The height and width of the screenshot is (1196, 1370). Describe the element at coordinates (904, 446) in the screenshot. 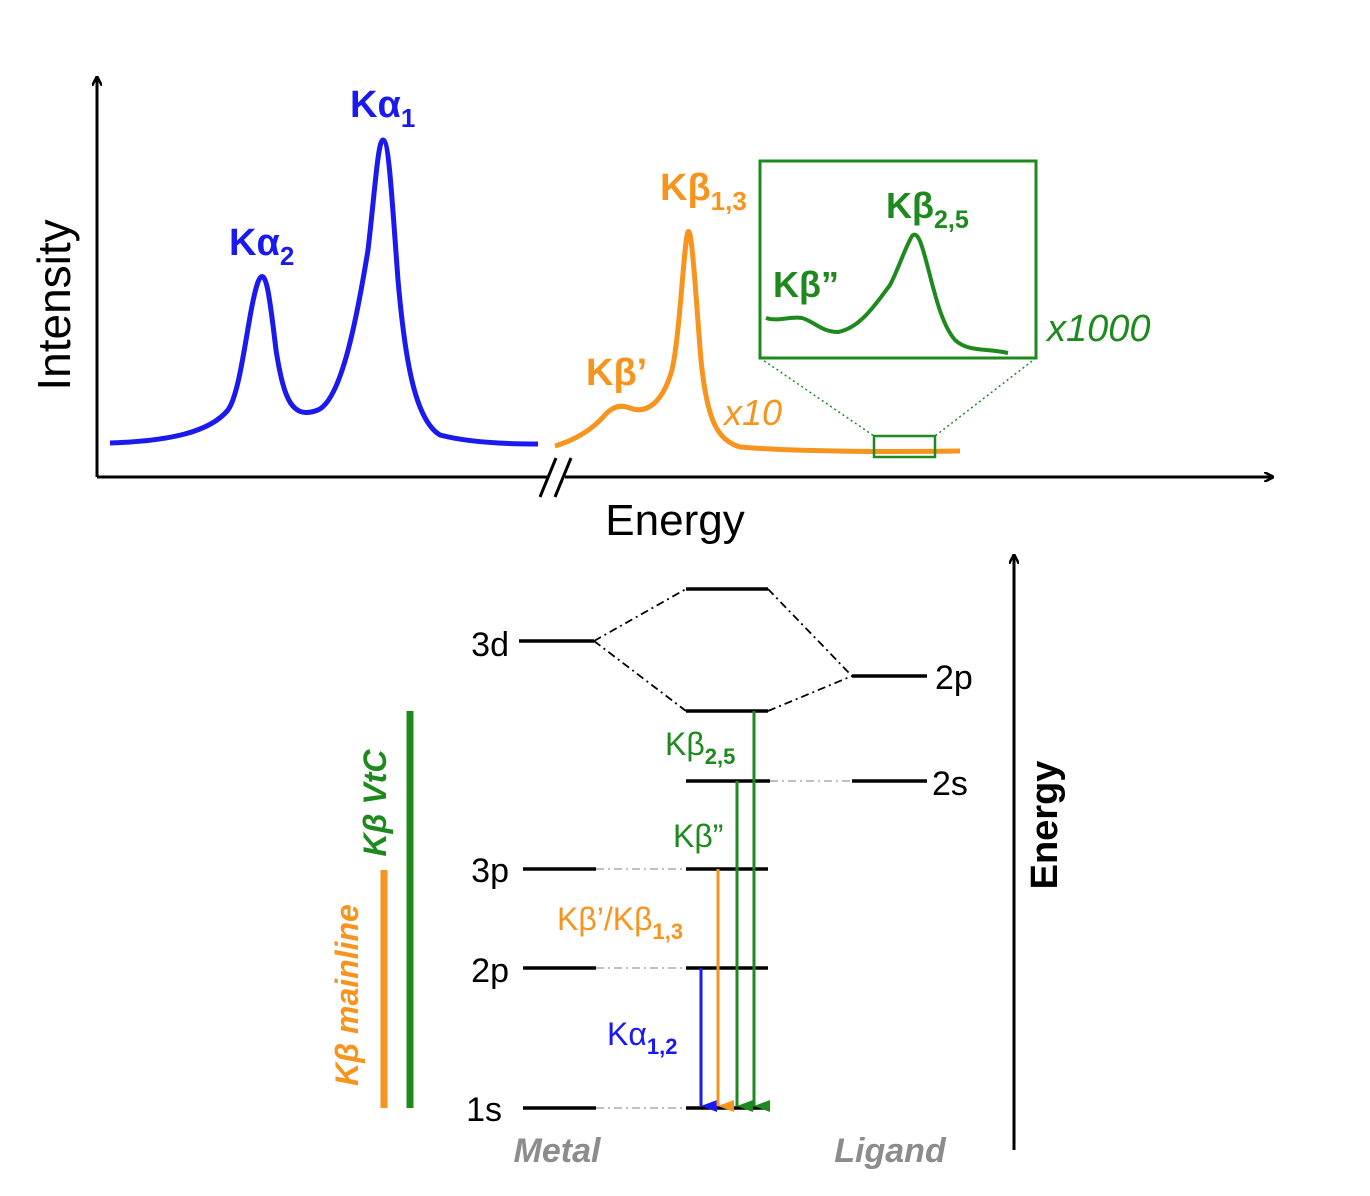

I see `zoom-region` at that location.